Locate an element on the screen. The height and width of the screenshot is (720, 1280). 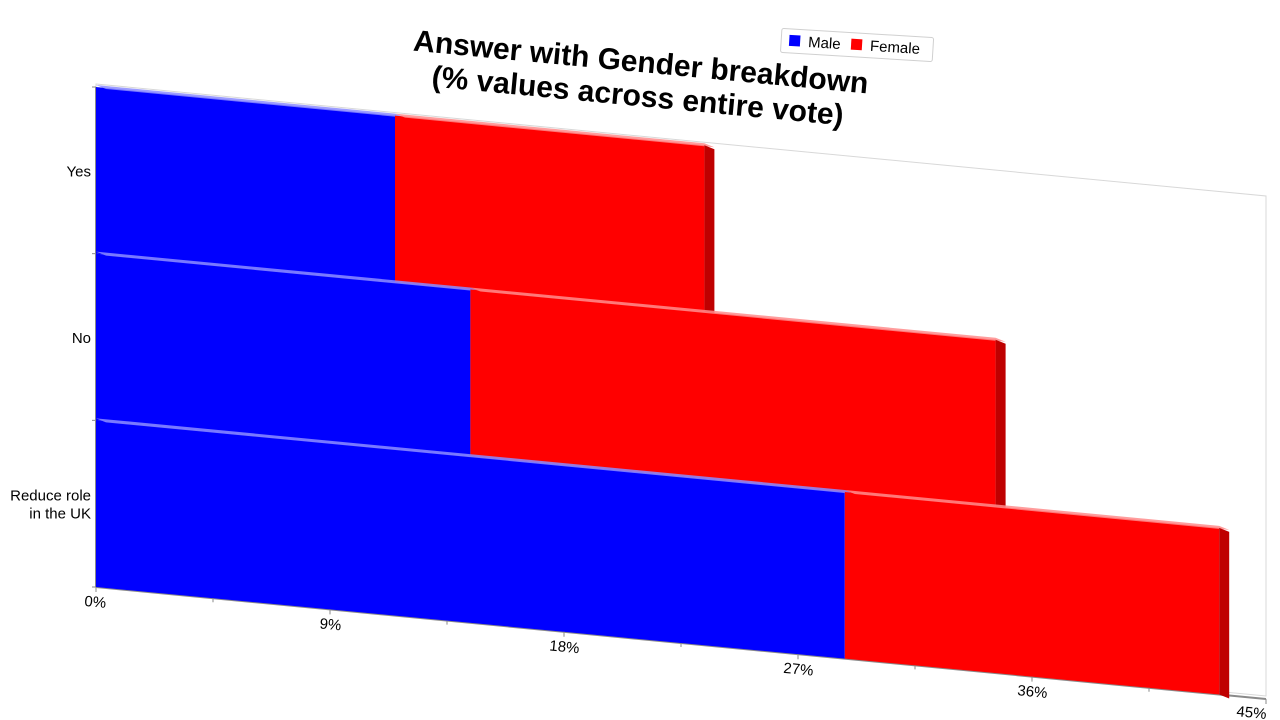
bar-no-male is located at coordinates (283, 355).